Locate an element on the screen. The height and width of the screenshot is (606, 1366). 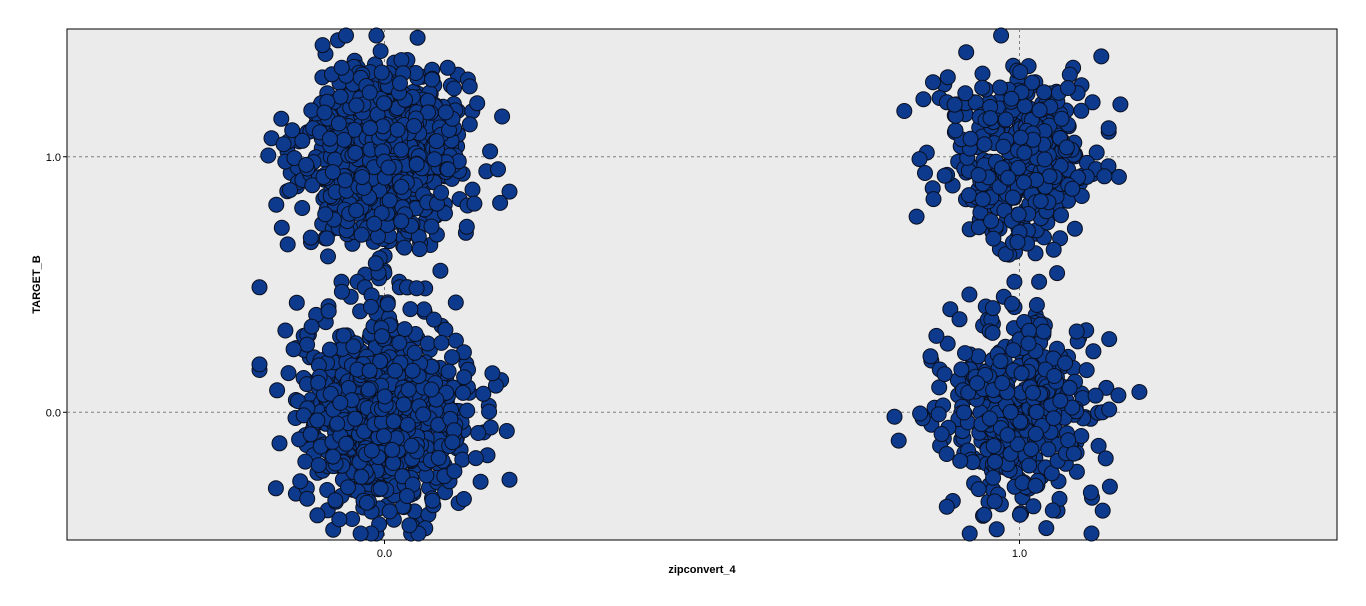
y-tick-label: 0.0 is located at coordinates (53, 413).